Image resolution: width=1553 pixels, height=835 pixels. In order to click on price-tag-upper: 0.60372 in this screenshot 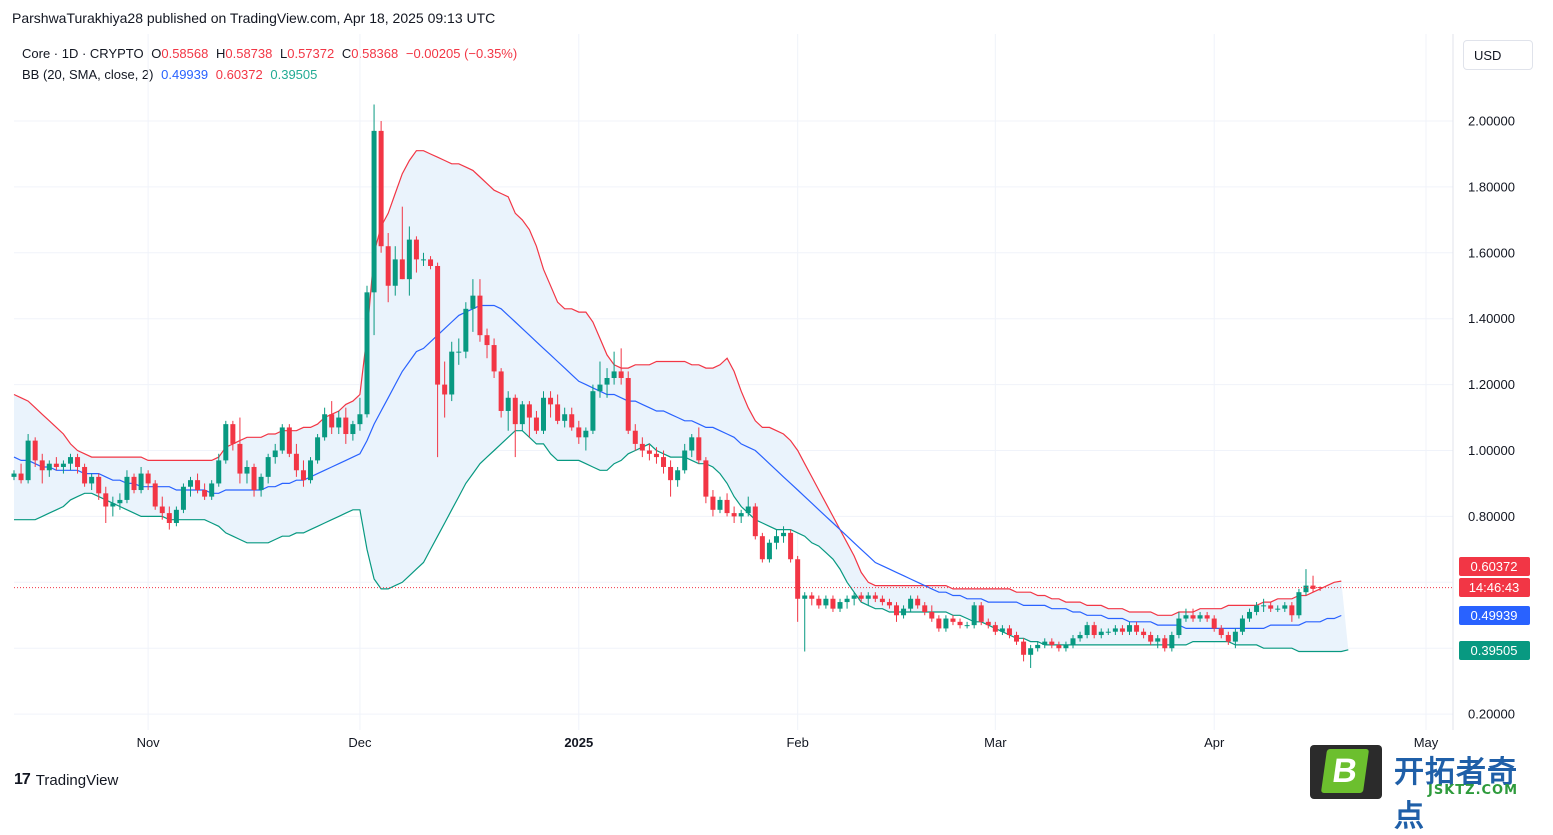, I will do `click(1494, 566)`.